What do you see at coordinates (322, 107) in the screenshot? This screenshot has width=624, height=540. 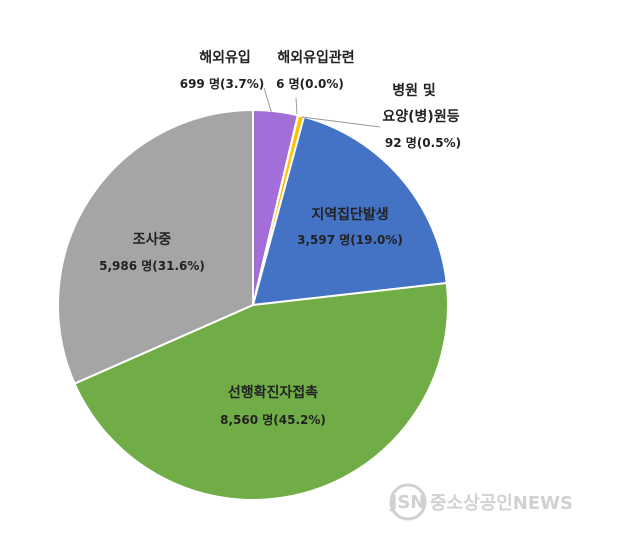 I see `leader-lines` at bounding box center [322, 107].